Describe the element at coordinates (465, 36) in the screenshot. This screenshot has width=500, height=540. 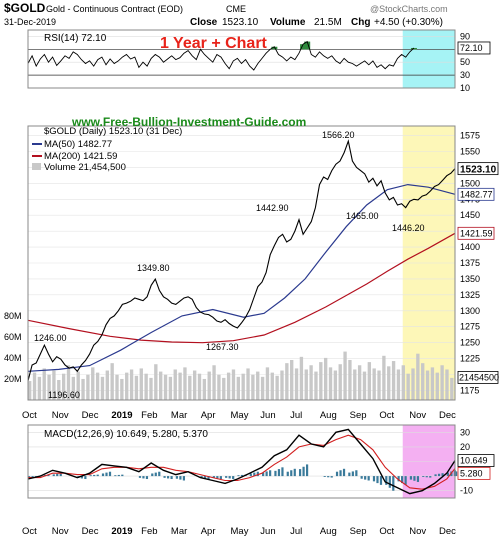
I see `rsi-tick-label: 90` at that location.